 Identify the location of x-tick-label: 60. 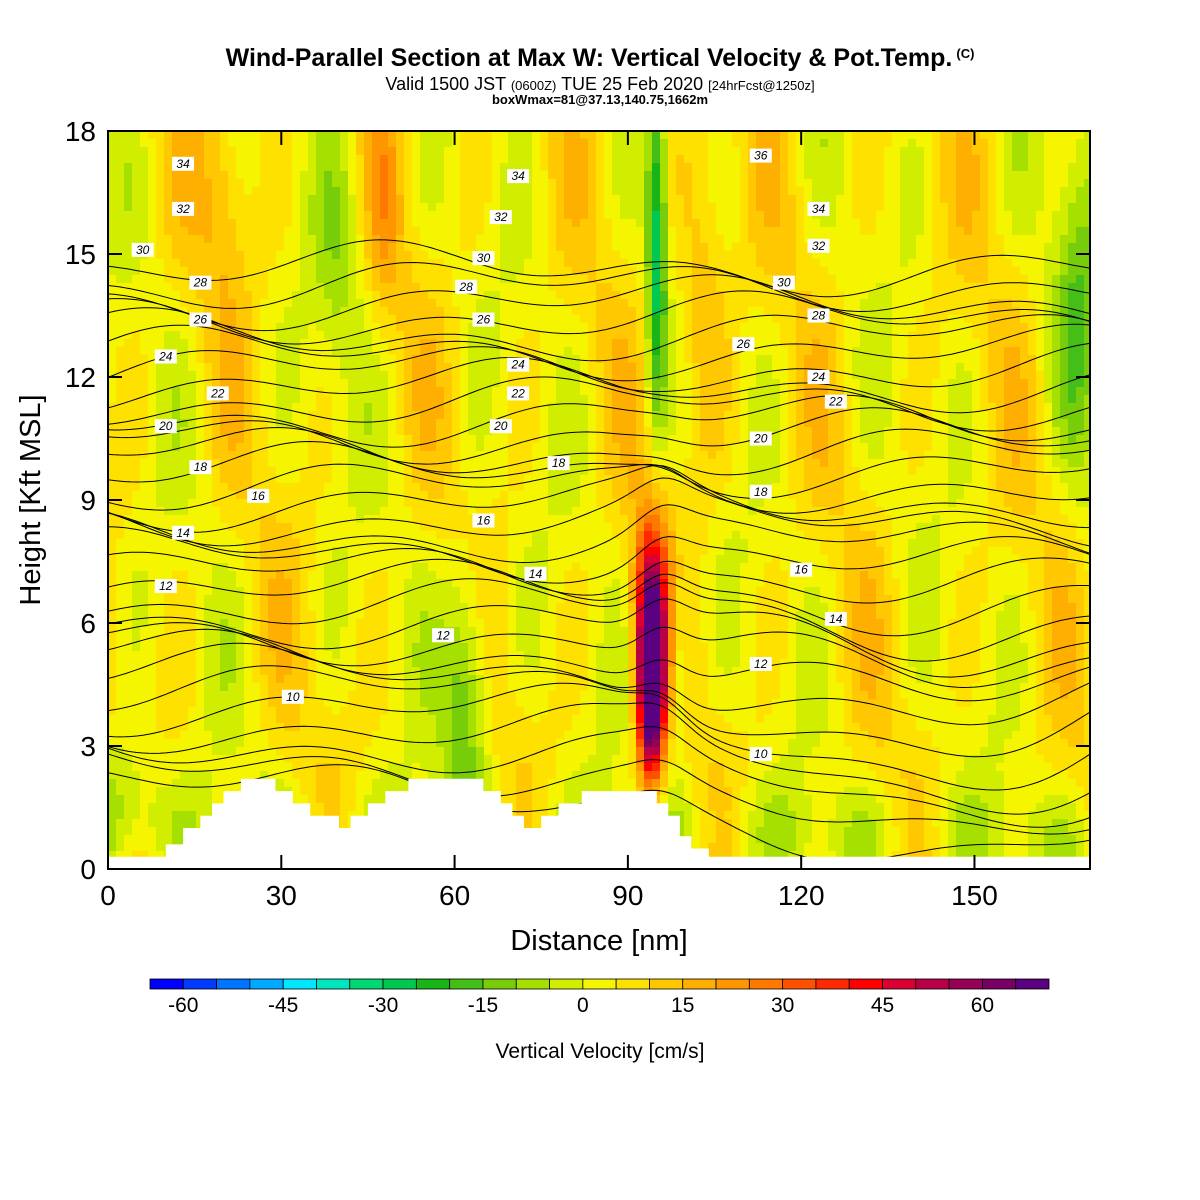
(454, 895).